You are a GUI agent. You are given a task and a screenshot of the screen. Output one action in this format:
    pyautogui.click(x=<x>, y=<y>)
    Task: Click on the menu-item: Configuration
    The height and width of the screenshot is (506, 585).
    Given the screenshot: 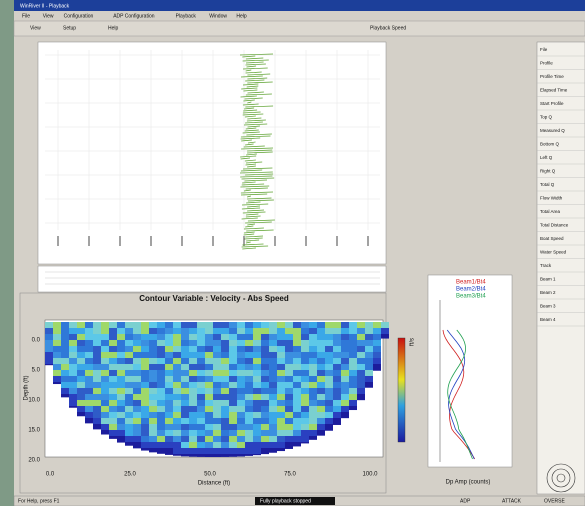 What is the action you would take?
    pyautogui.click(x=79, y=16)
    